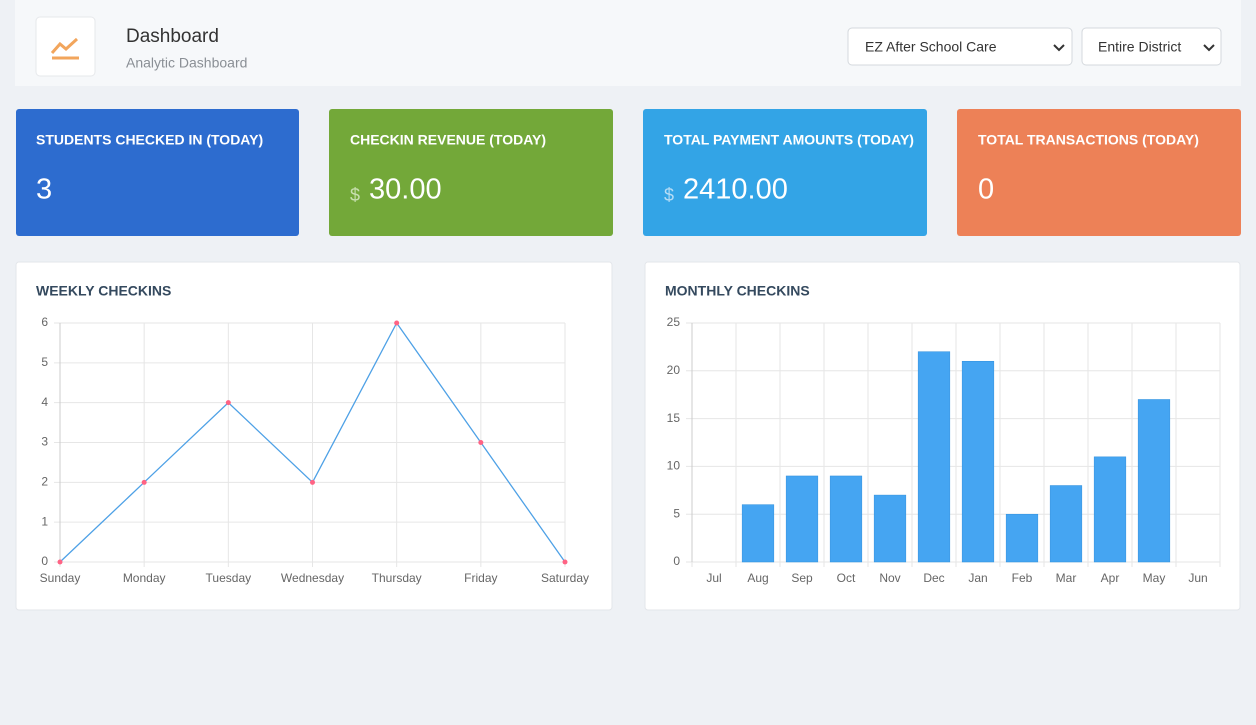 Image resolution: width=1256 pixels, height=725 pixels. I want to click on x-tick-label: May, so click(1154, 578).